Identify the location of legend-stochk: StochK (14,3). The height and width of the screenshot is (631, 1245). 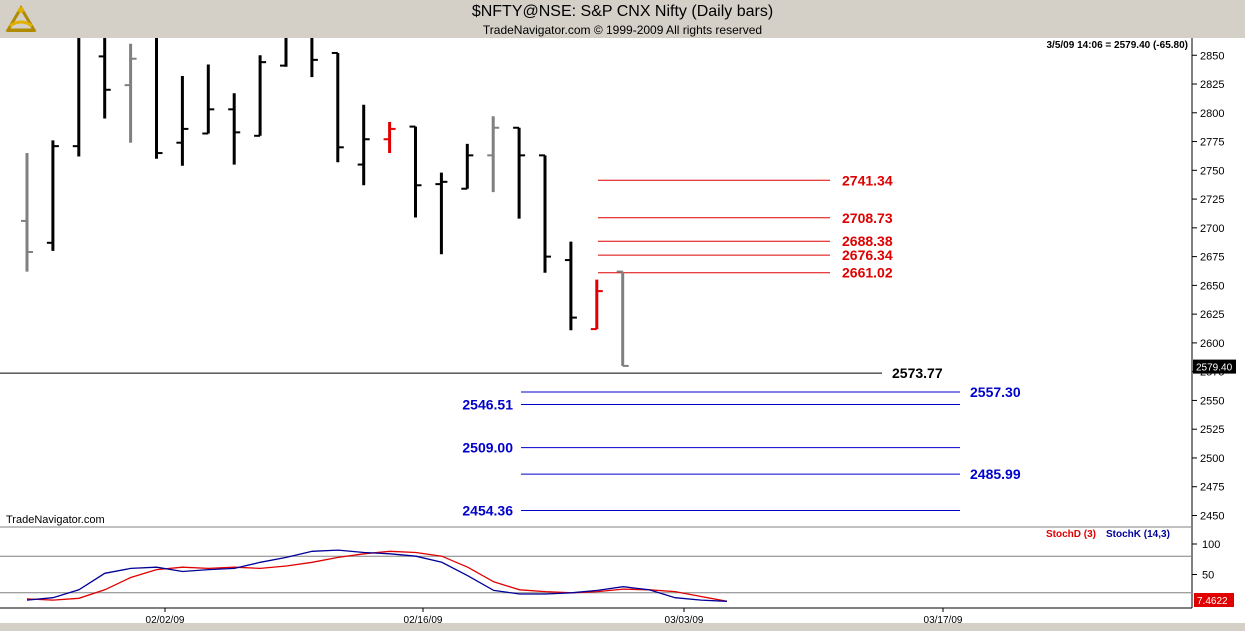
(1138, 534).